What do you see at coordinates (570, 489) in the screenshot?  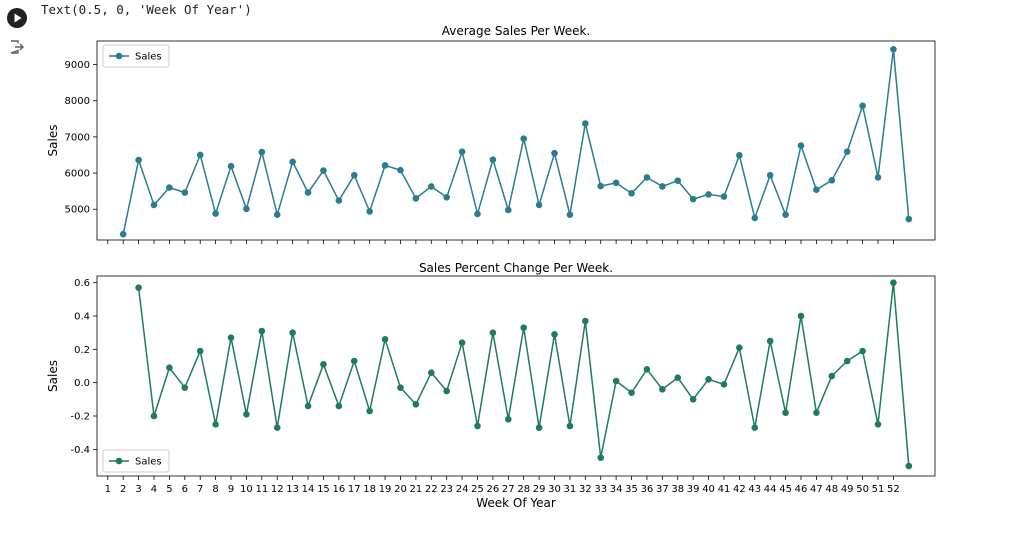 I see `chart2-x-tick-label: 31` at bounding box center [570, 489].